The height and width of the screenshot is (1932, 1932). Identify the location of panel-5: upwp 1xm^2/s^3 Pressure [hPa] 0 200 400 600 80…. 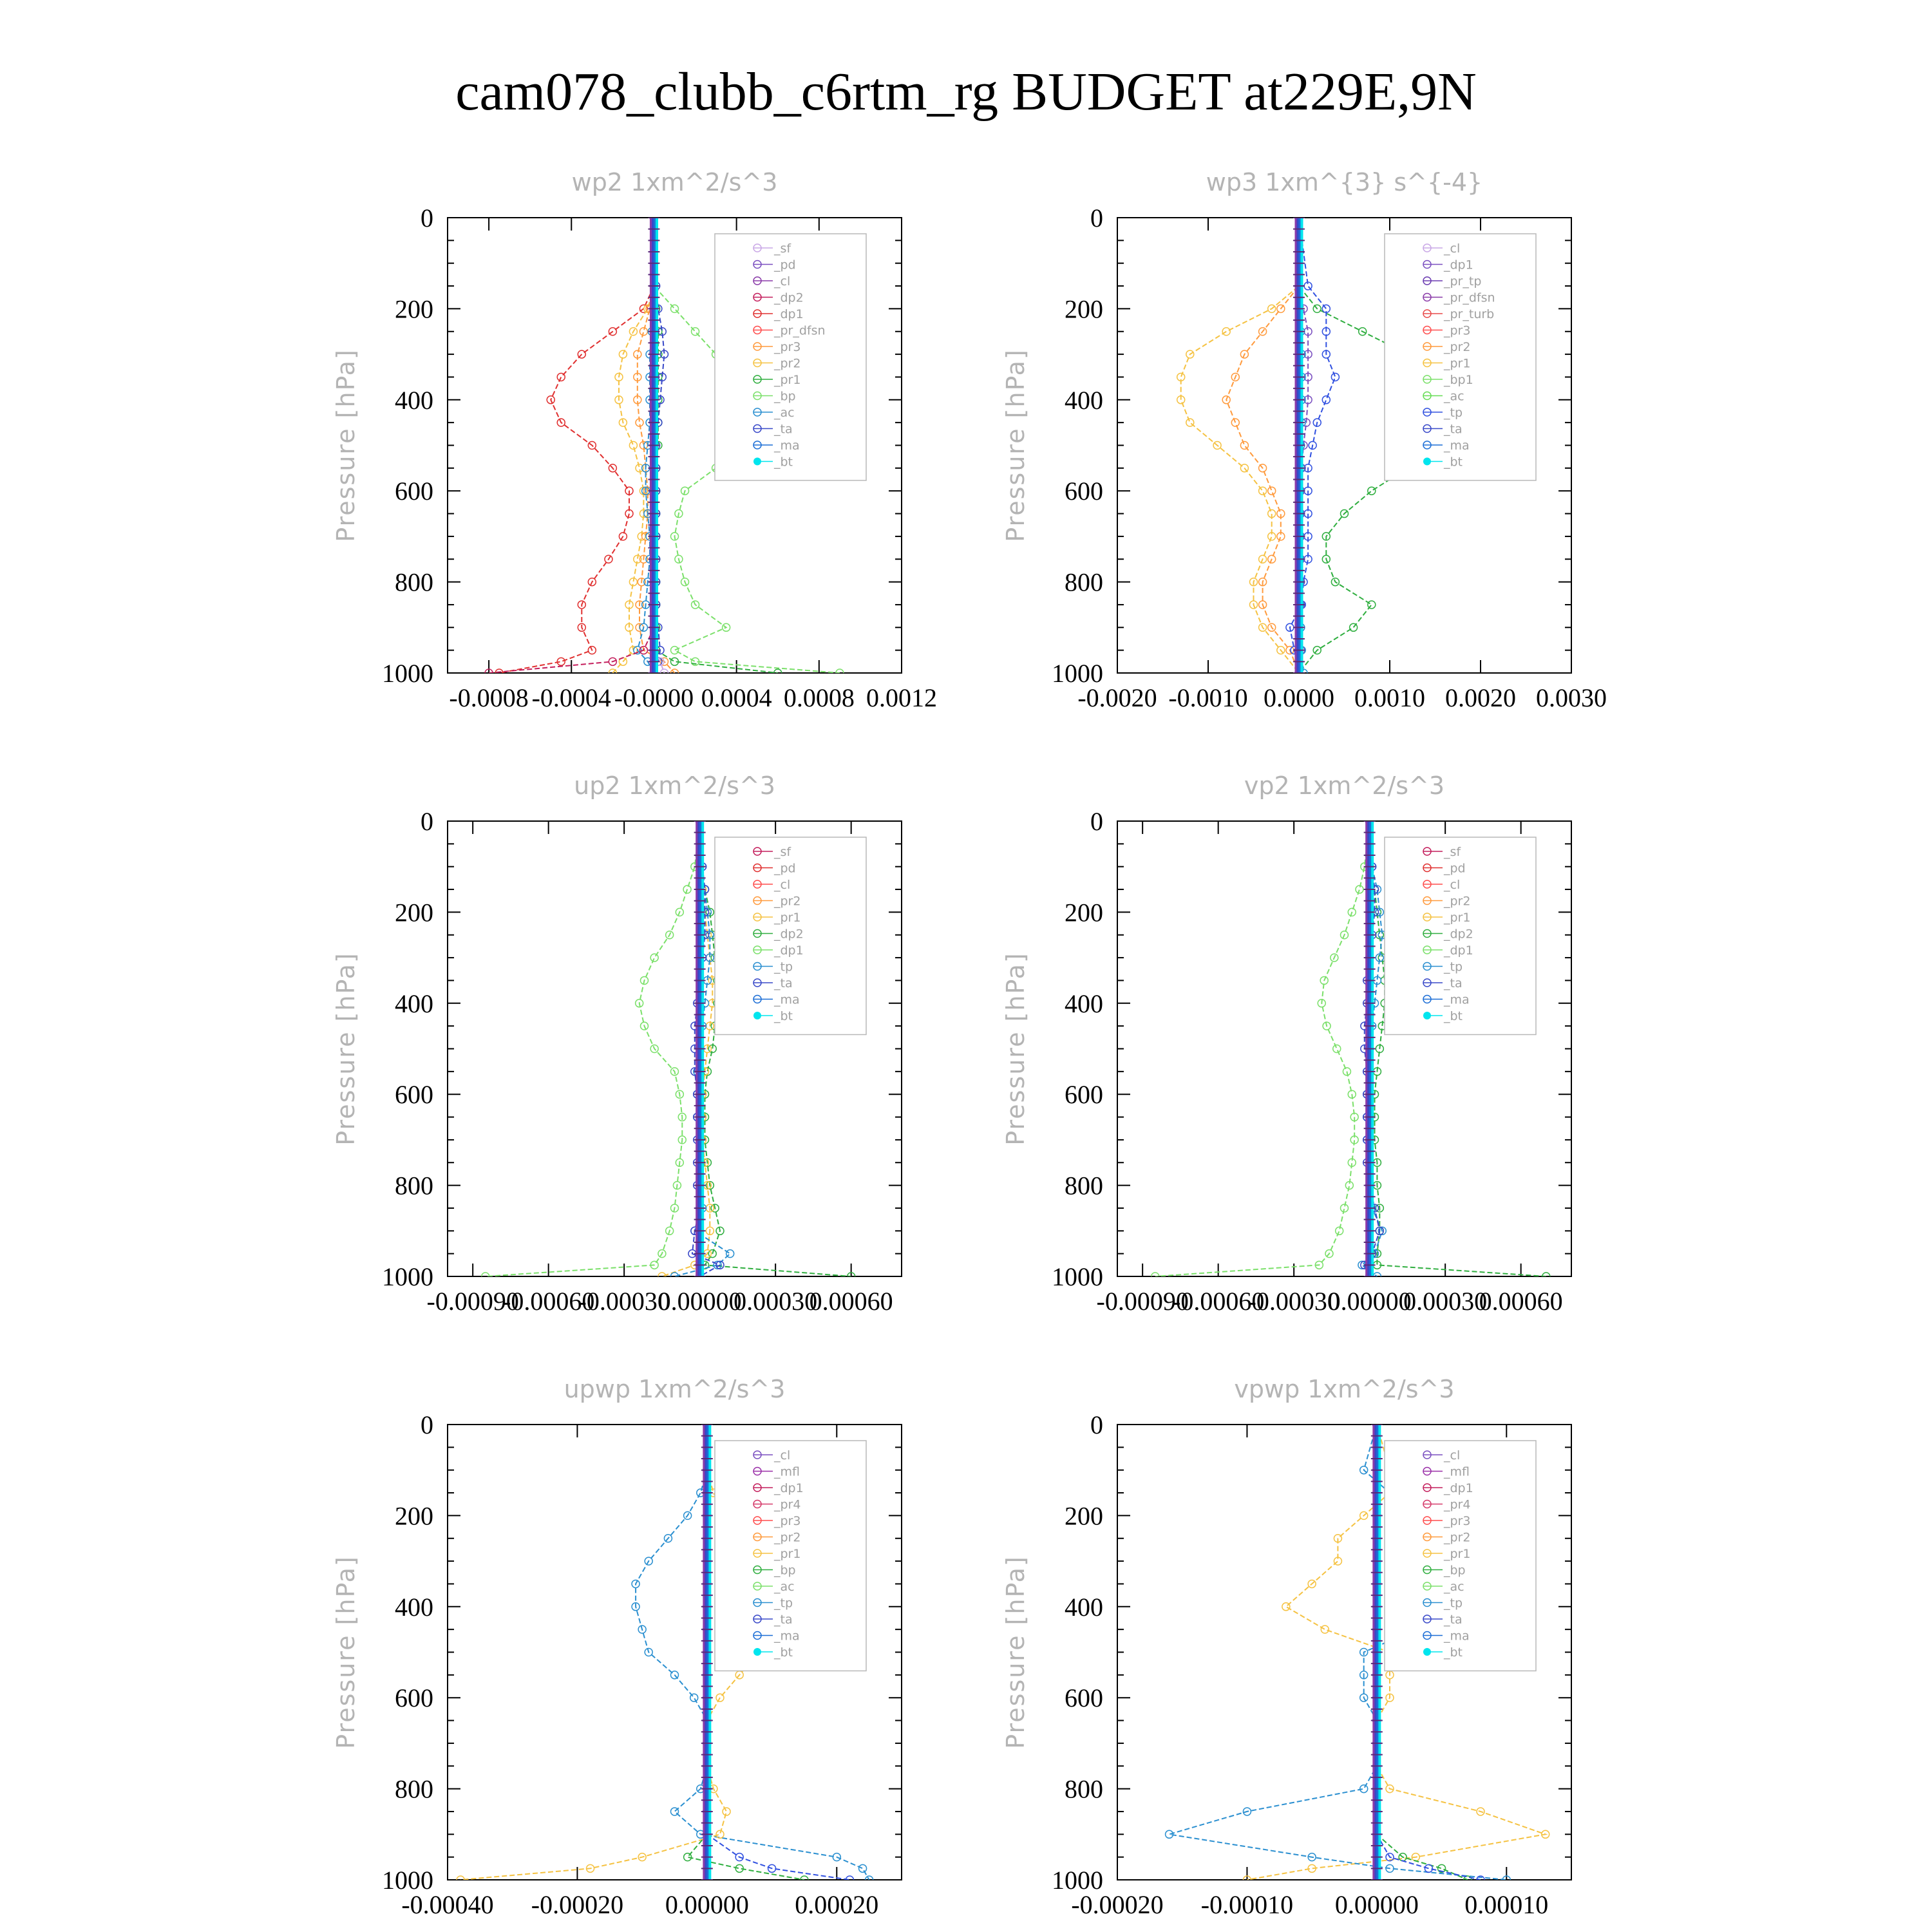
(617, 1647).